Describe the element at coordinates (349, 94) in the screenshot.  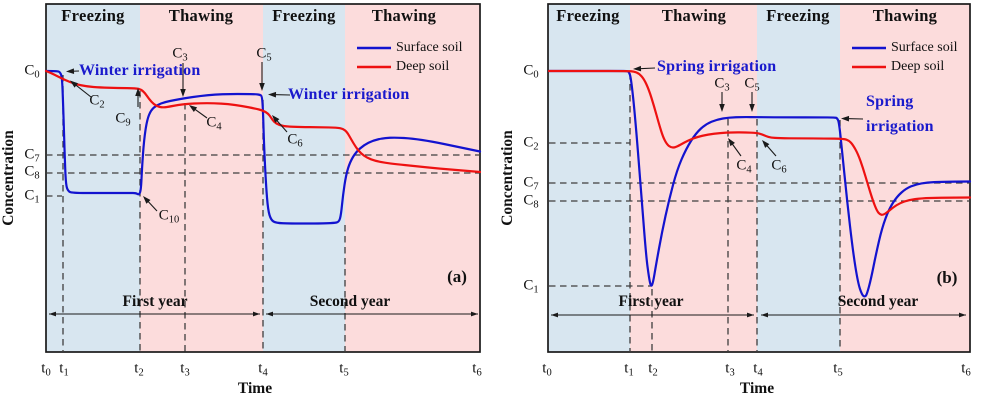
I see `annotation-winter-irrigation-2: Winter irrigation` at that location.